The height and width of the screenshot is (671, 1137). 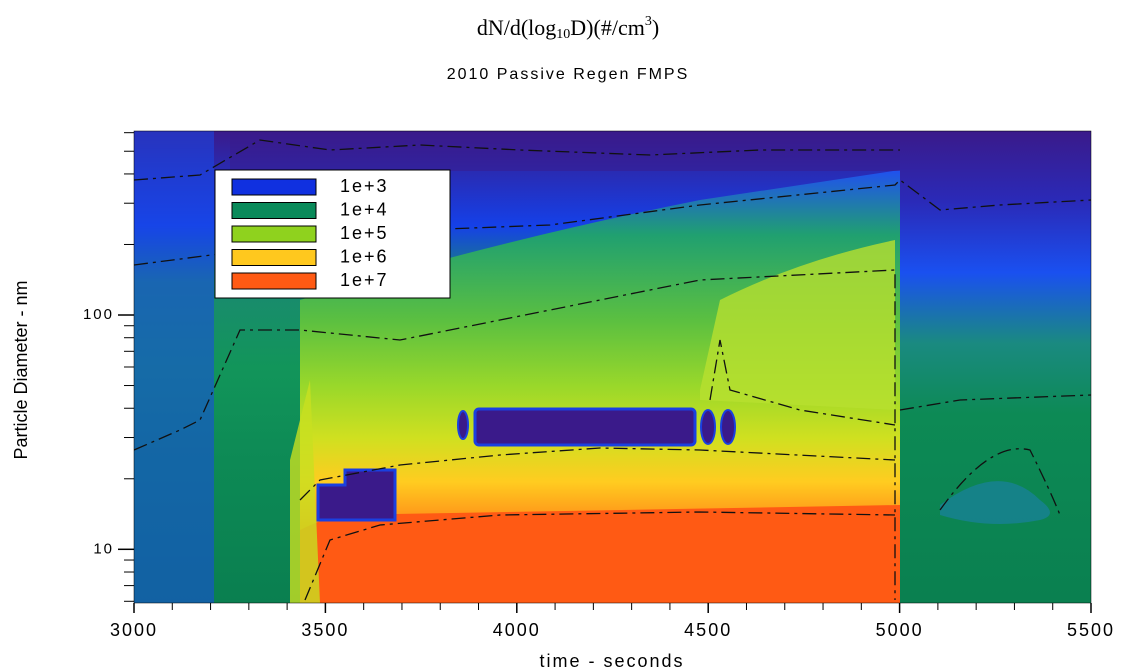 What do you see at coordinates (517, 630) in the screenshot?
I see `x-tick-label: 4000` at bounding box center [517, 630].